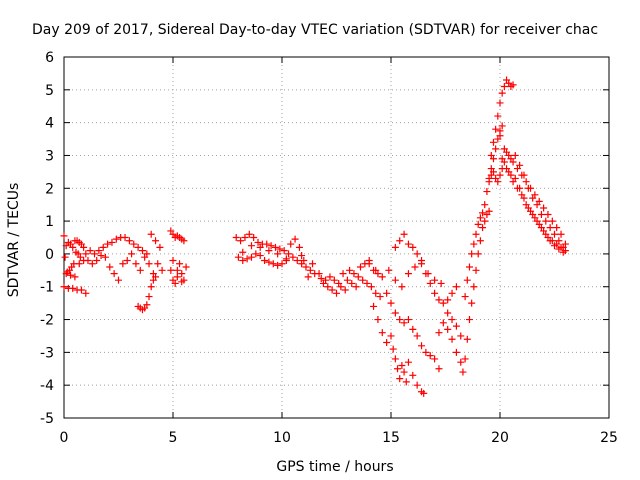 The height and width of the screenshot is (480, 640). I want to click on y-axis-label: SDTVAR / TECUs, so click(14, 240).